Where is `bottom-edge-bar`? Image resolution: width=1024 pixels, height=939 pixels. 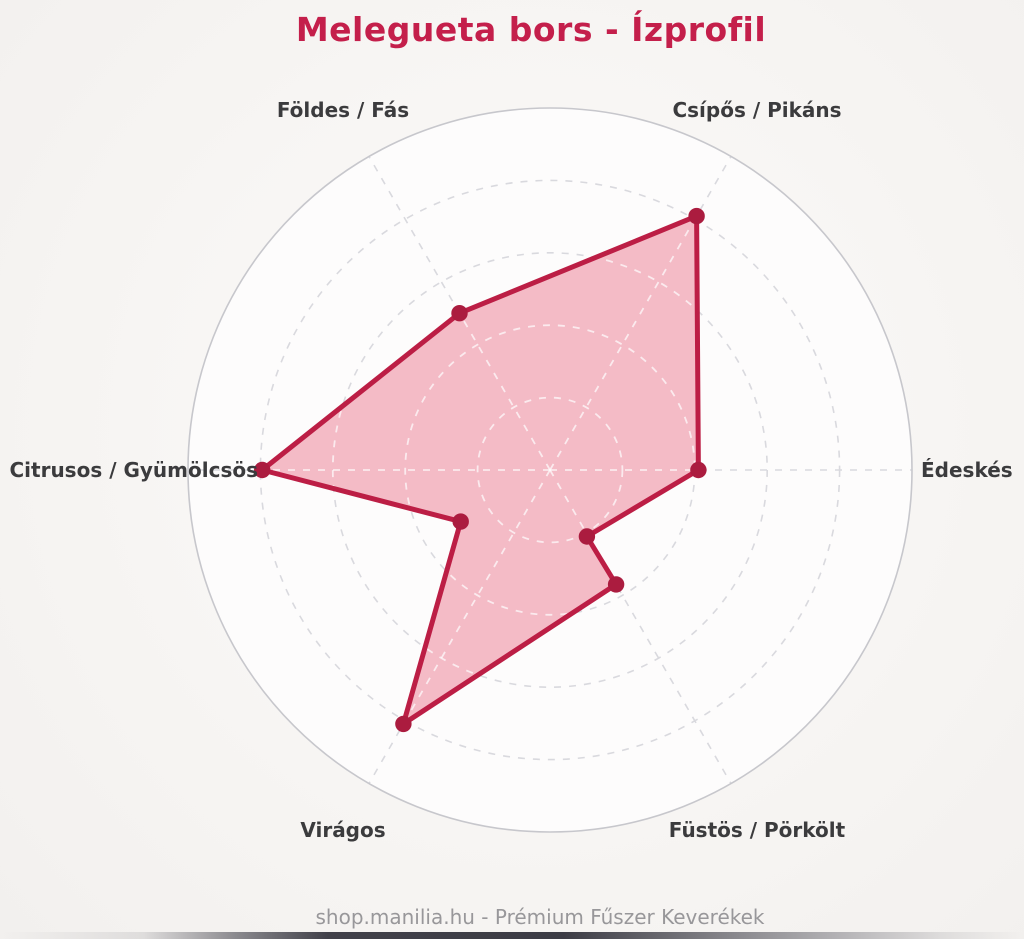
bottom-edge-bar is located at coordinates (512, 935).